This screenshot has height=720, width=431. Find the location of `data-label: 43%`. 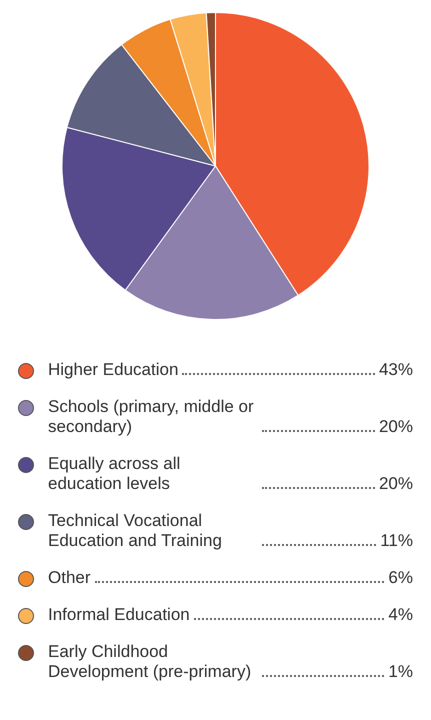

data-label: 43% is located at coordinates (395, 370).